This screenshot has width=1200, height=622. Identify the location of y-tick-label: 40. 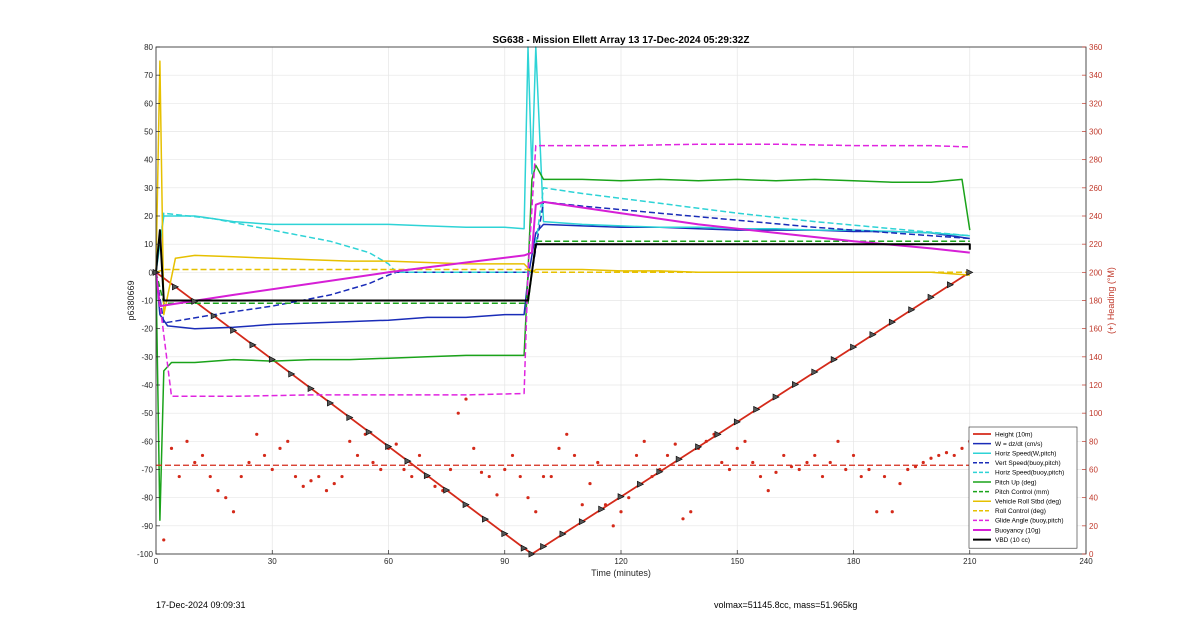
(148, 160).